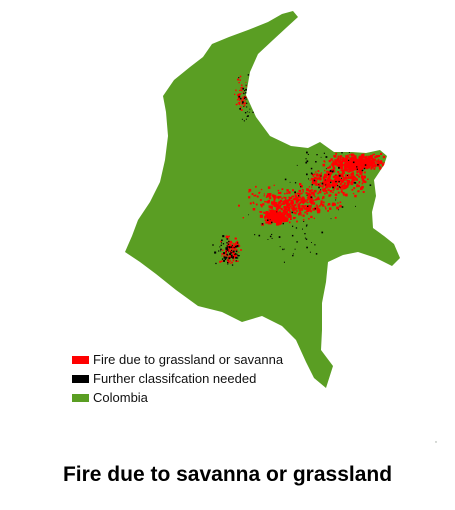  What do you see at coordinates (177, 359) in the screenshot?
I see `legend-item-fire: Fire due to grassland or savanna` at bounding box center [177, 359].